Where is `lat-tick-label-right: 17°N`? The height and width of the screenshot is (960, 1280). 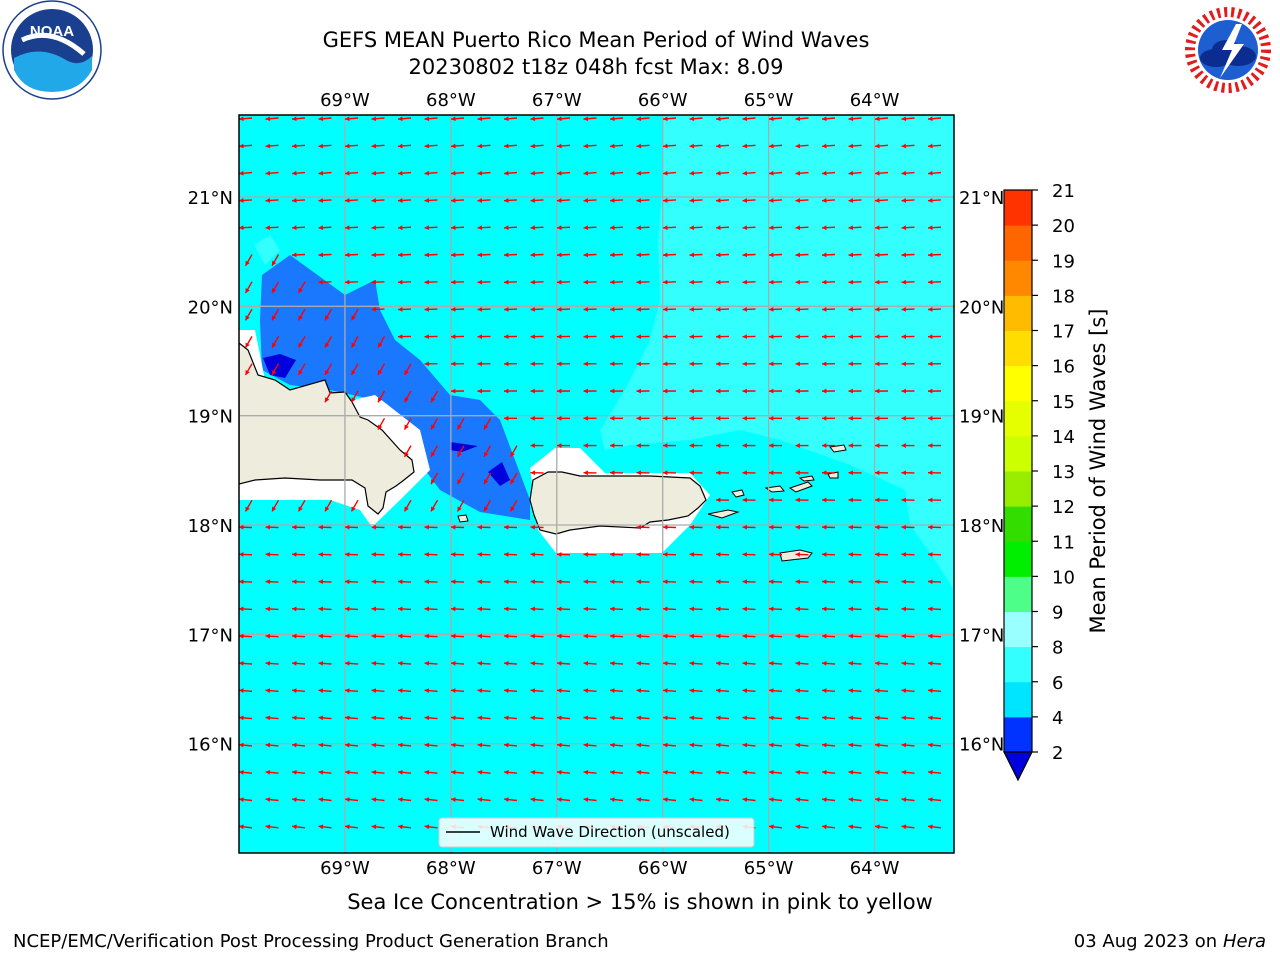
lat-tick-label-right: 17°N is located at coordinates (981, 635).